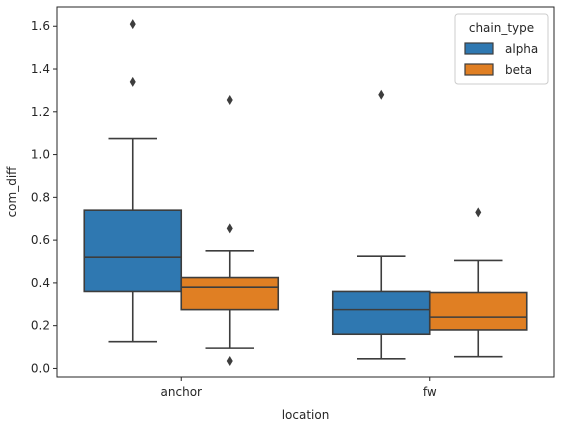  Describe the element at coordinates (40, 283) in the screenshot. I see `y-tick-label: 0.4` at that location.